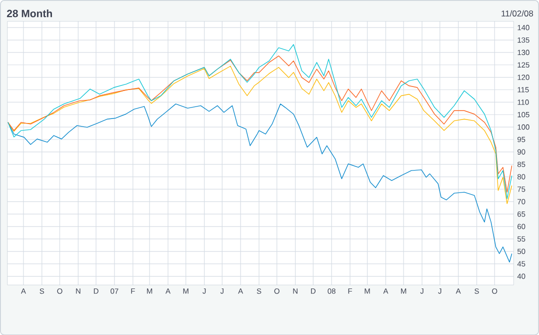 The width and height of the screenshot is (539, 335). Describe the element at coordinates (29, 13) in the screenshot. I see `chart-title: 28 Month` at that location.